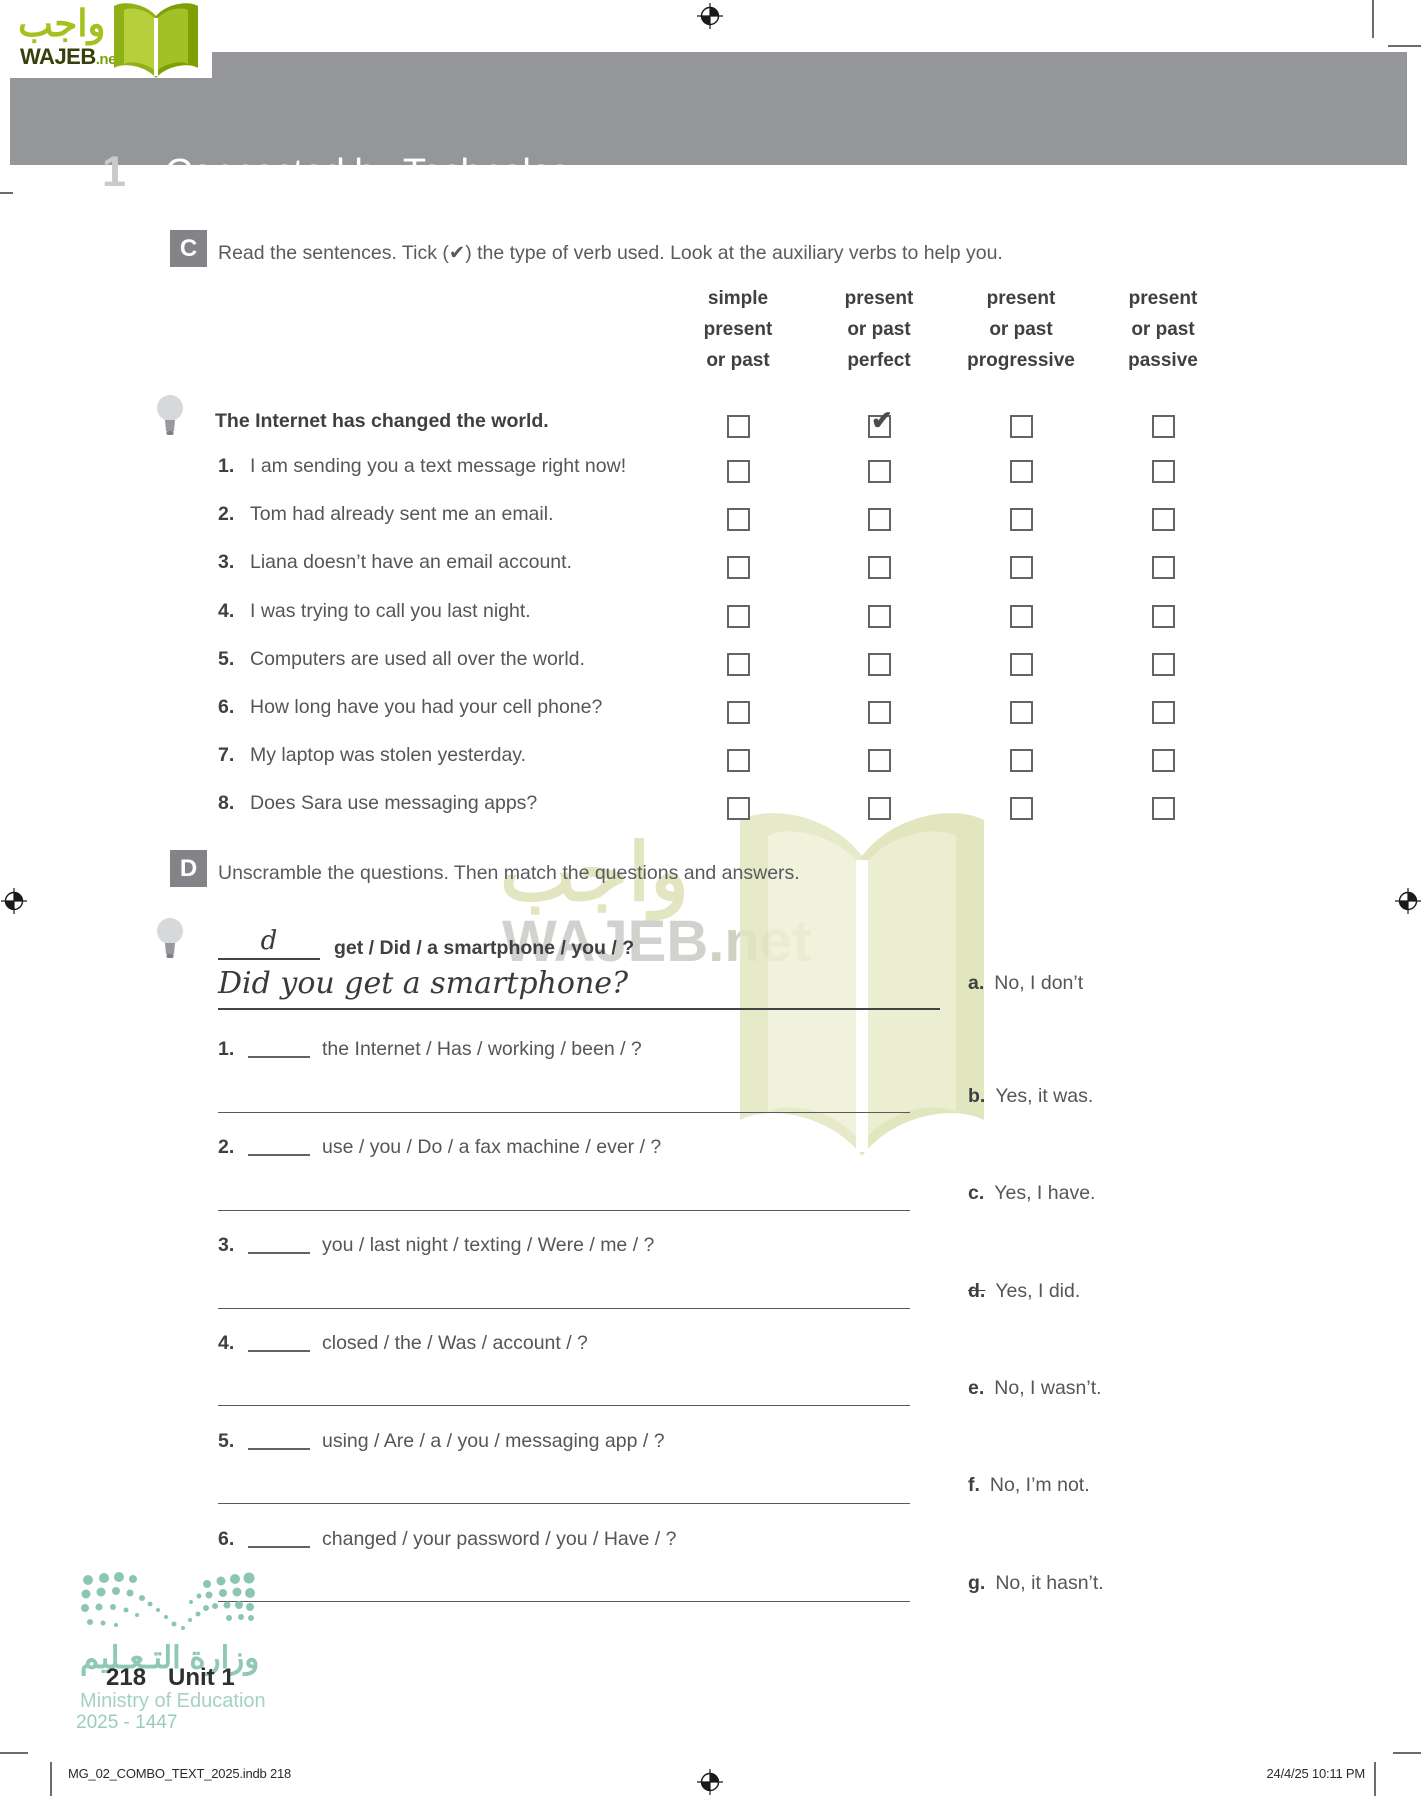  I want to click on answer-letter: g., so click(977, 1583).